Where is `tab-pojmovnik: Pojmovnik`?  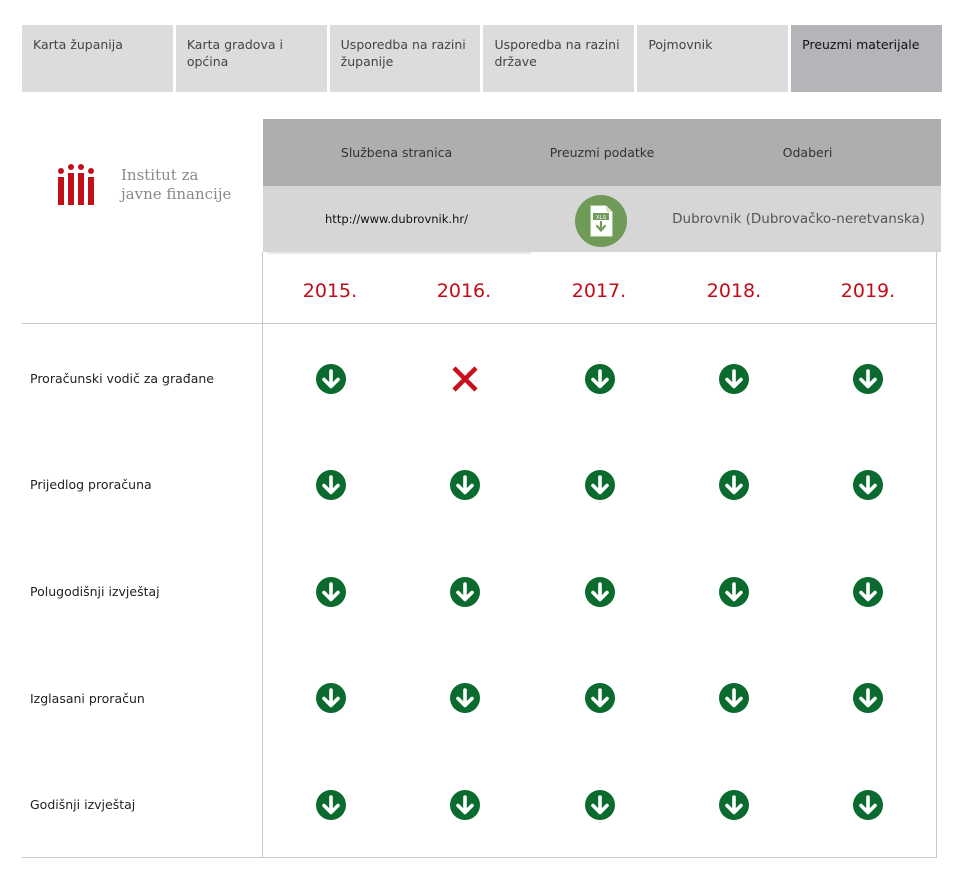
tab-pojmovnik: Pojmovnik is located at coordinates (713, 58).